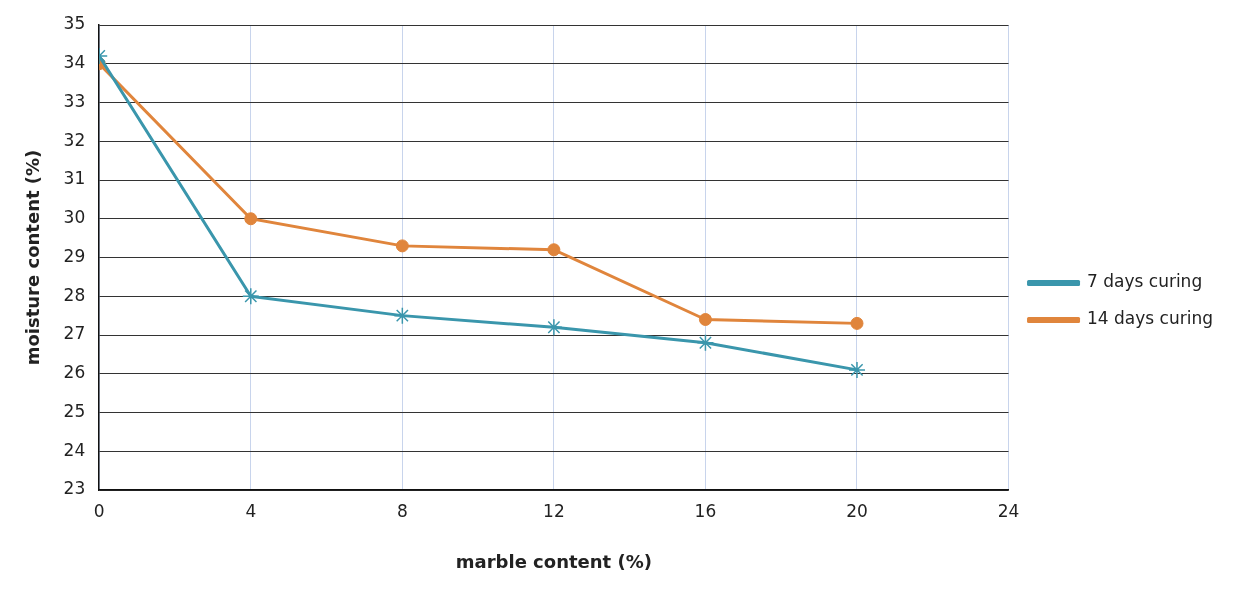 The image size is (1243, 598). Describe the element at coordinates (74, 62) in the screenshot. I see `y-tick-label: 34` at that location.